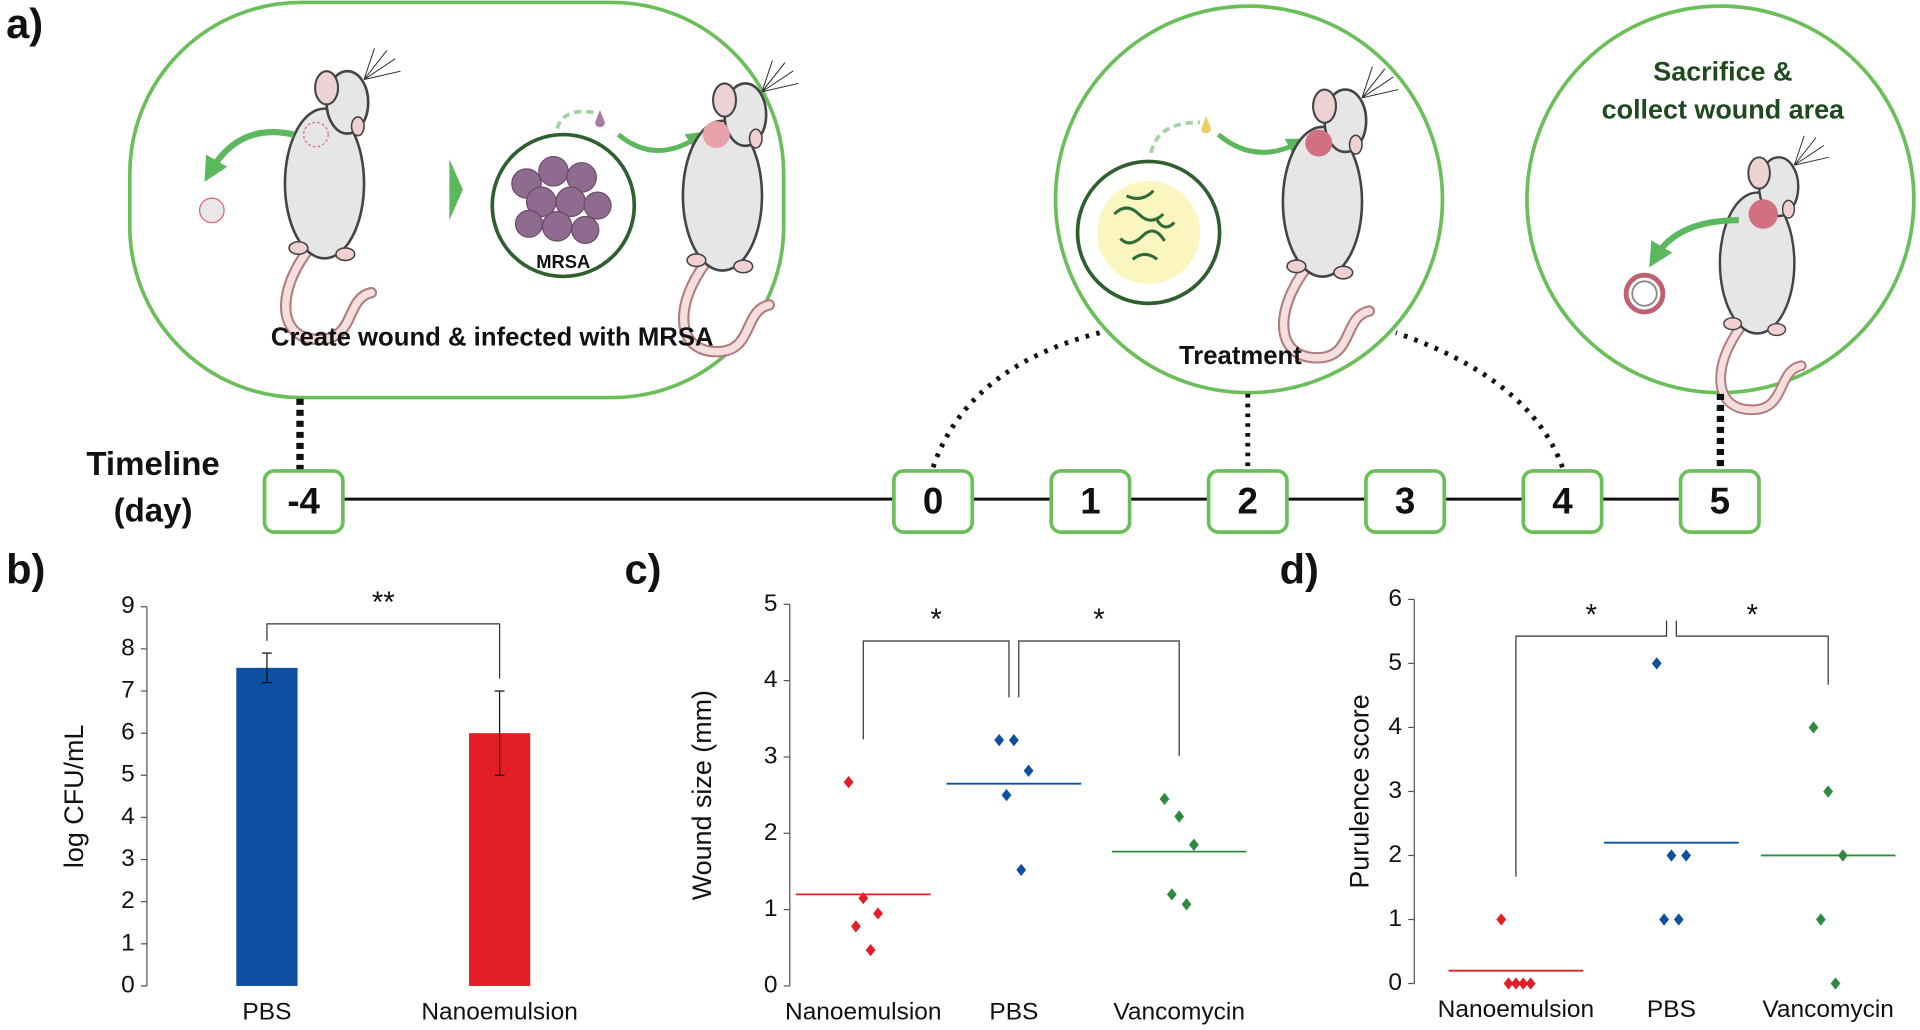 Image resolution: width=1920 pixels, height=1030 pixels. I want to click on y-axis-title: Wound size (mm), so click(702, 795).